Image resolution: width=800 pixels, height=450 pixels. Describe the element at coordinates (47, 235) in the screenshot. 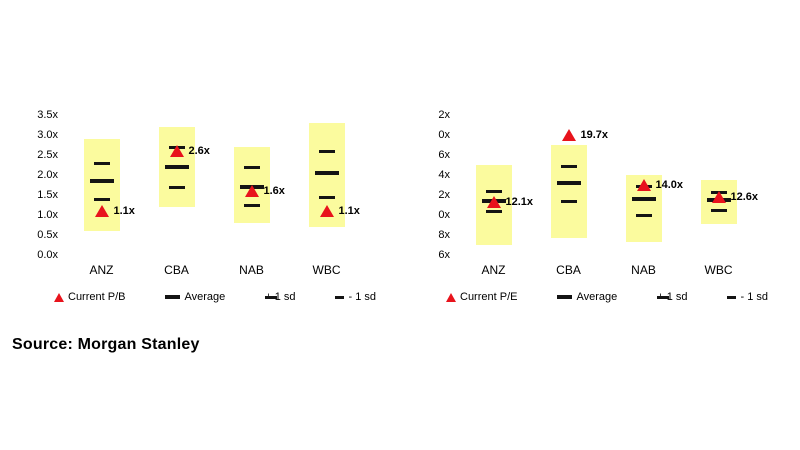

I see `y-axis-tick-label: 0.5x` at that location.